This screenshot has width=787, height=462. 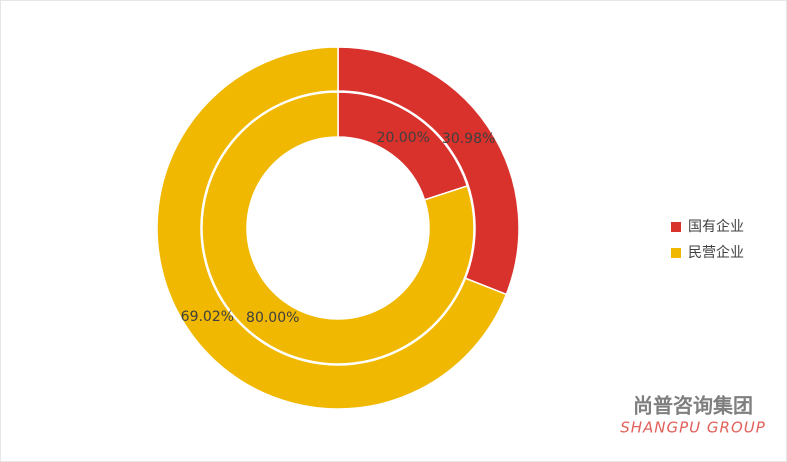 I want to click on data-label: 30.98%, so click(x=468, y=139).